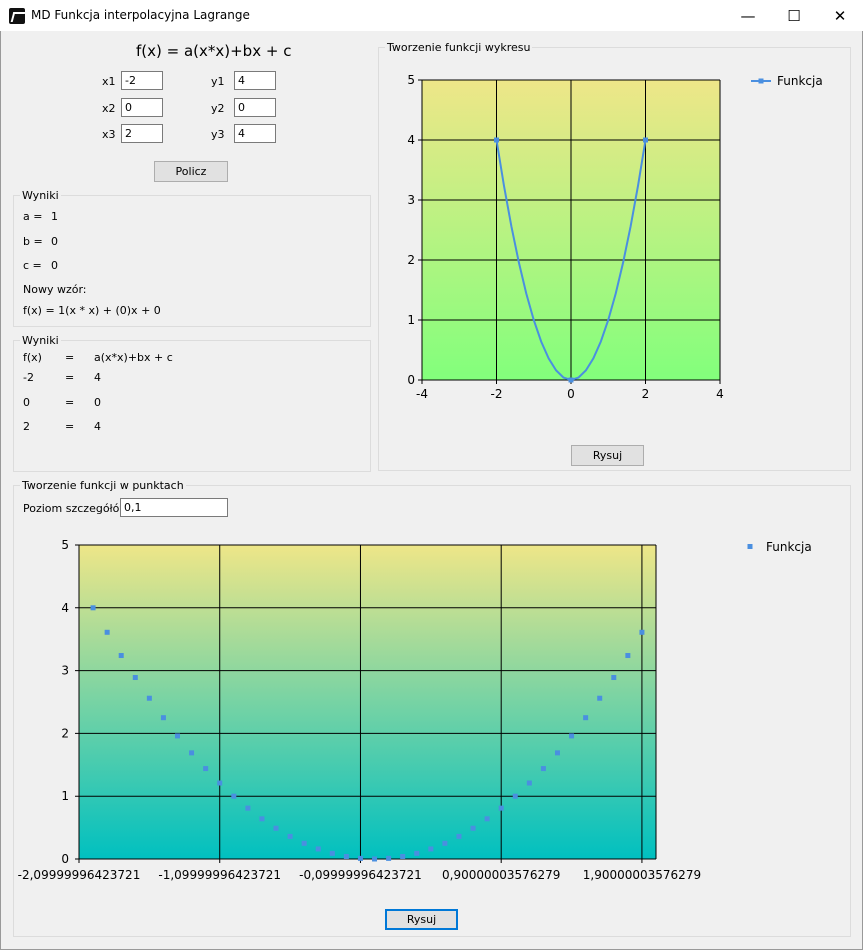 The image size is (863, 950). I want to click on x3-input: 2, so click(142, 133).